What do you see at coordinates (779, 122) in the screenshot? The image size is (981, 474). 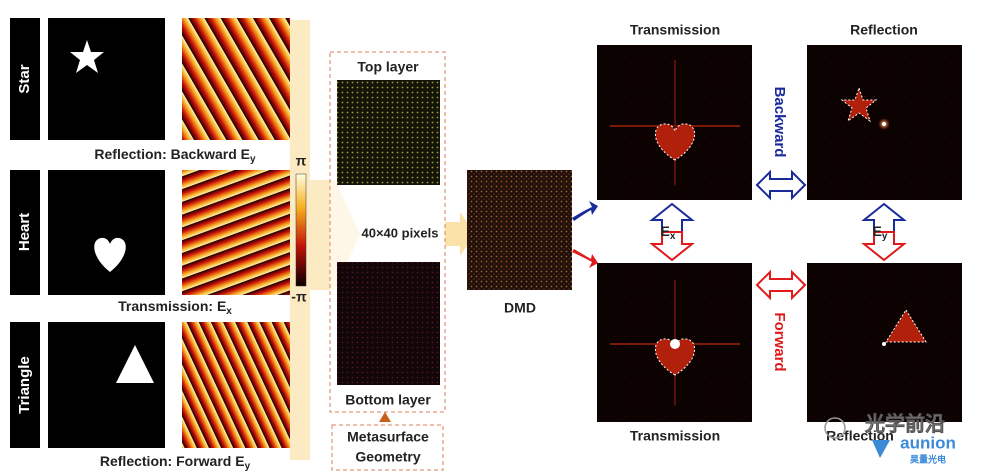 I see `backward-label: Backward` at bounding box center [779, 122].